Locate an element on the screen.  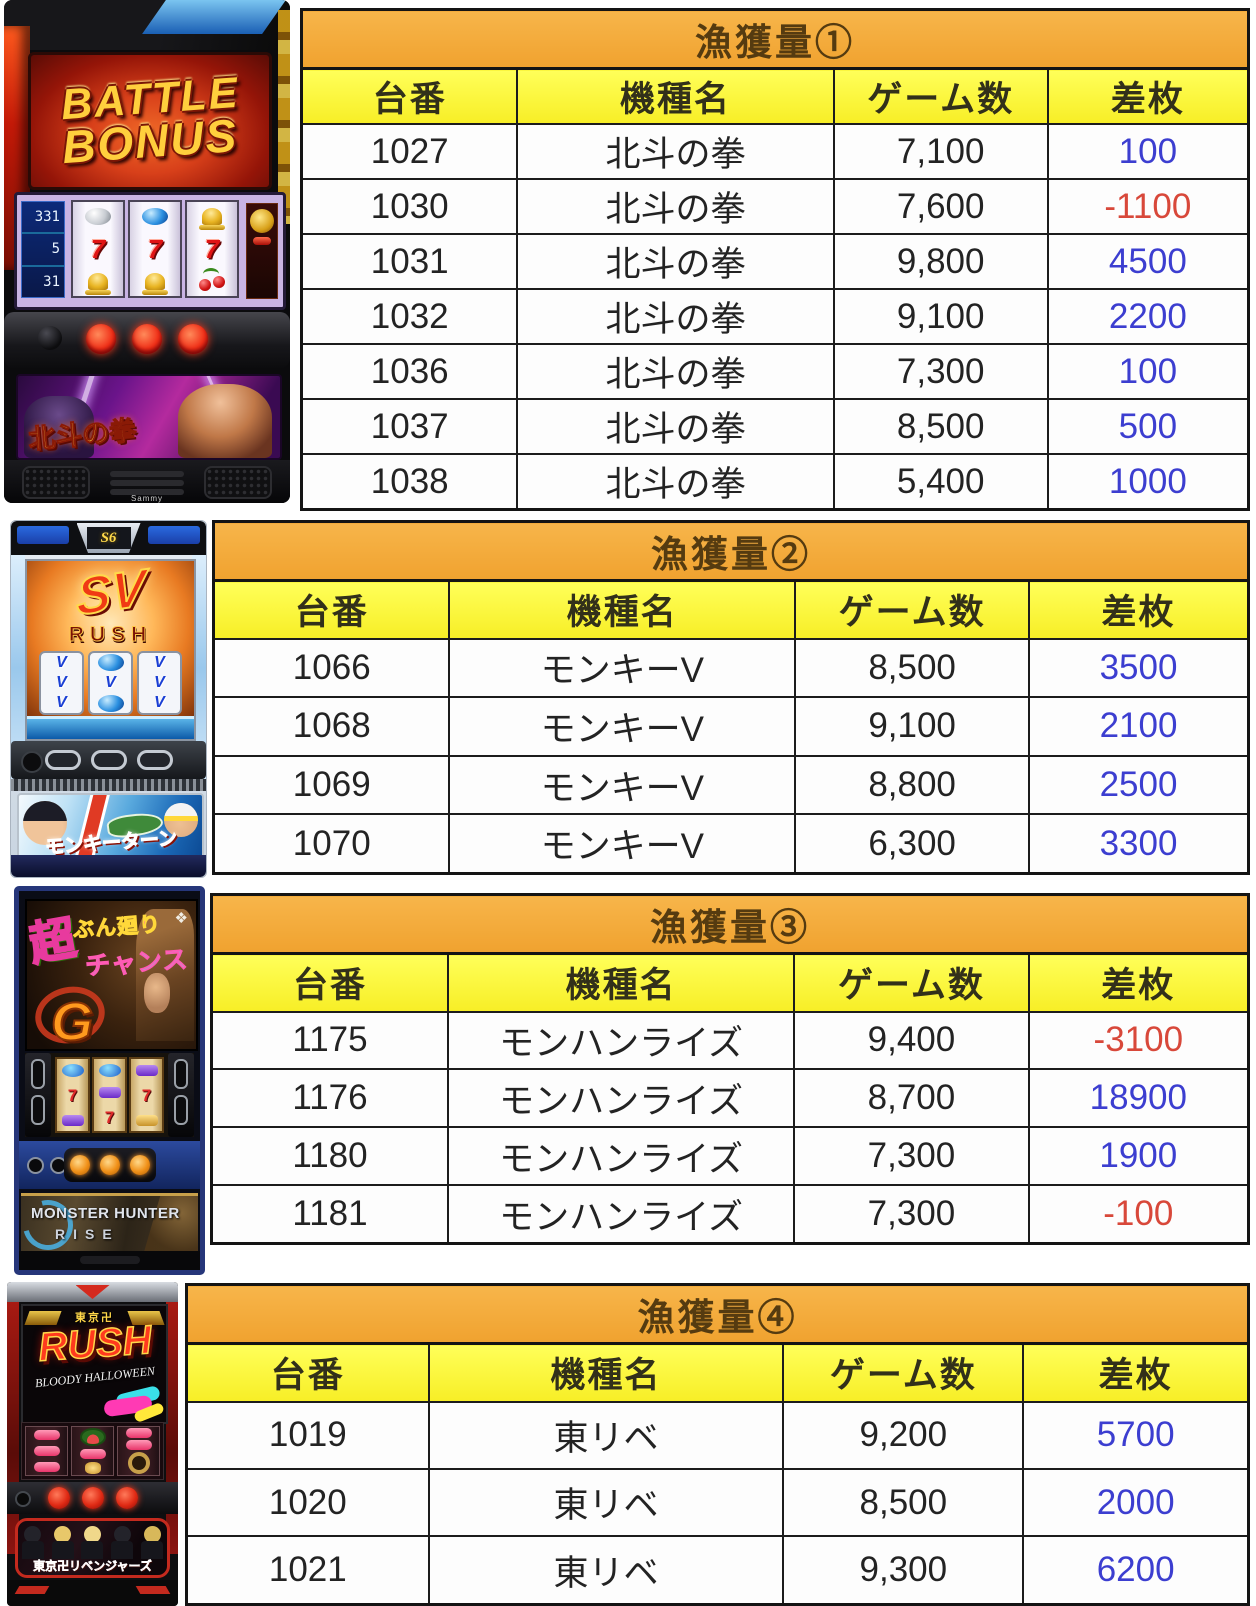
bonus-text: BONUS is located at coordinates (150, 140).